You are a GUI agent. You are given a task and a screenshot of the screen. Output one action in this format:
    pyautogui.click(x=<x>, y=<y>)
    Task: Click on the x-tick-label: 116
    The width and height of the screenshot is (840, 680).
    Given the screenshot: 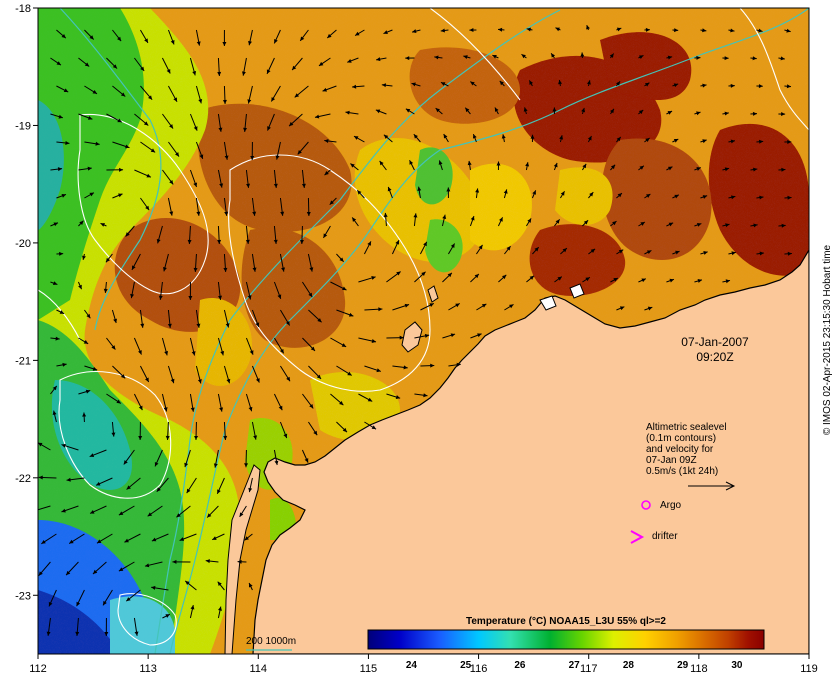 What is the action you would take?
    pyautogui.click(x=479, y=669)
    